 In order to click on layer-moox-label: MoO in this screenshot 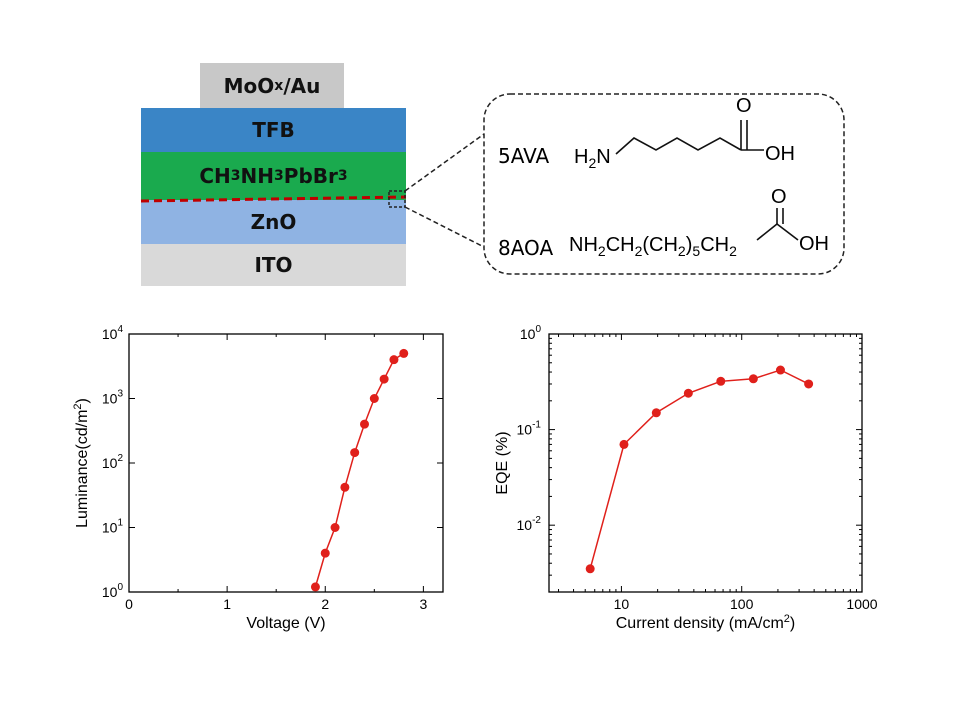, I will do `click(249, 85)`.